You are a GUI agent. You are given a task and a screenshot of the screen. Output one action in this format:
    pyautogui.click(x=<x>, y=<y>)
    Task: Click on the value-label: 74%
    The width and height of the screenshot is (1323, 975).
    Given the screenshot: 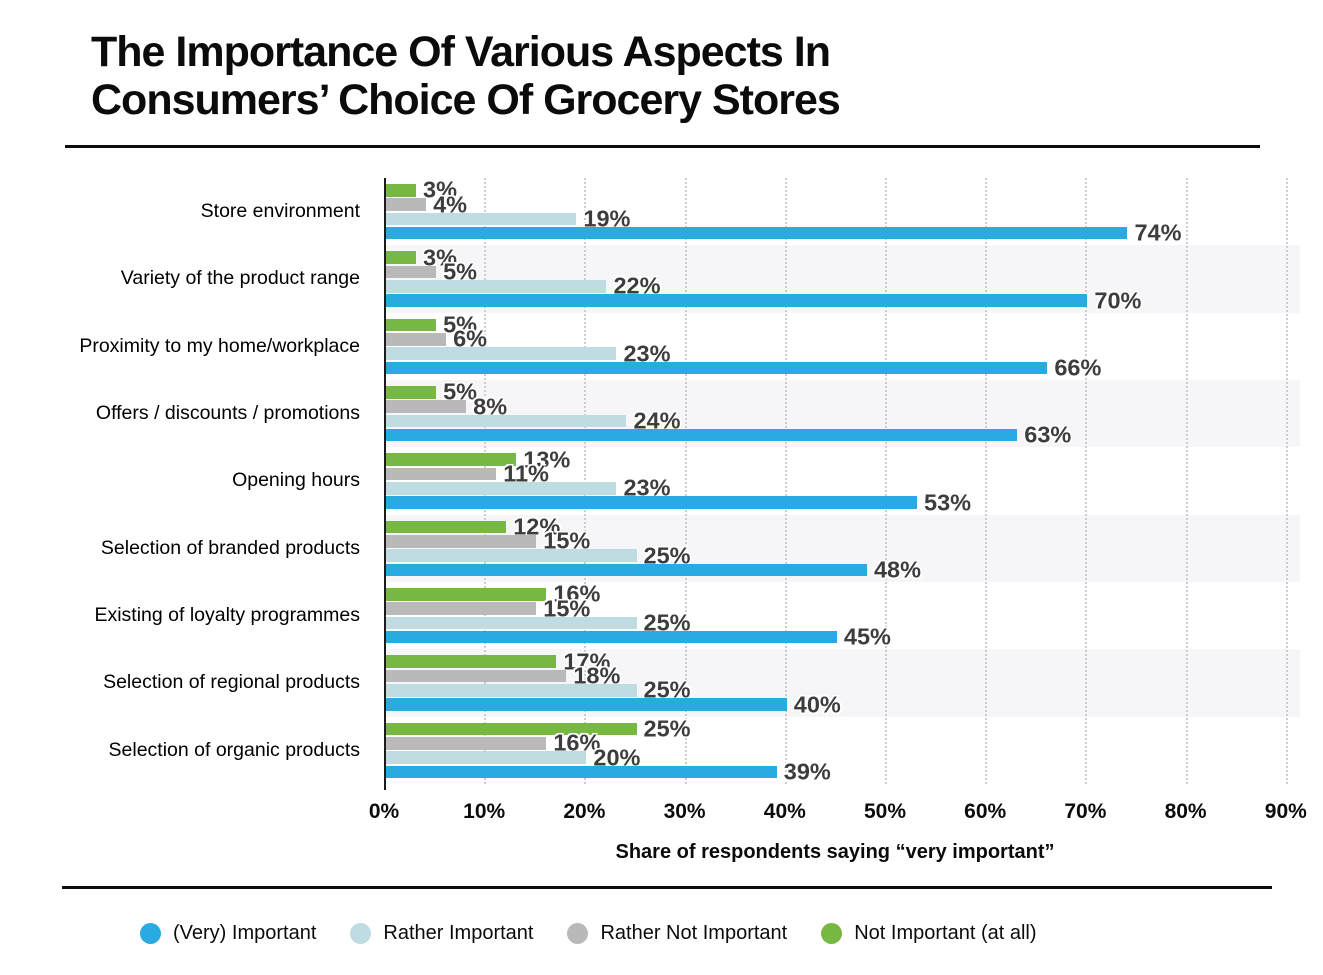 What is the action you would take?
    pyautogui.click(x=1158, y=232)
    